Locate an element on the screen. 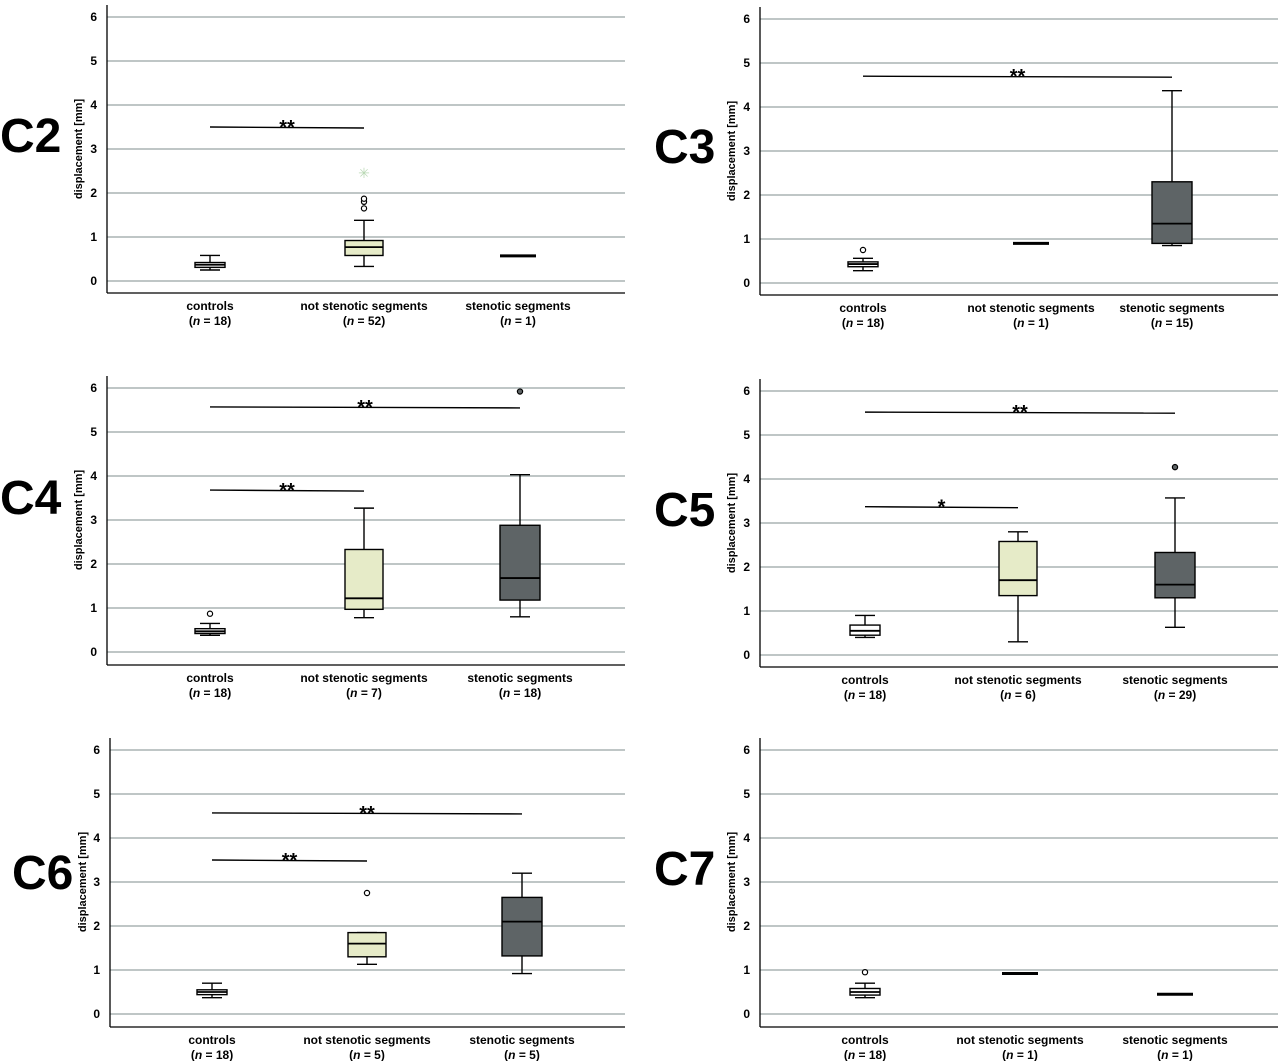 The image size is (1280, 1061). panel-label: C5 is located at coordinates (684, 510).